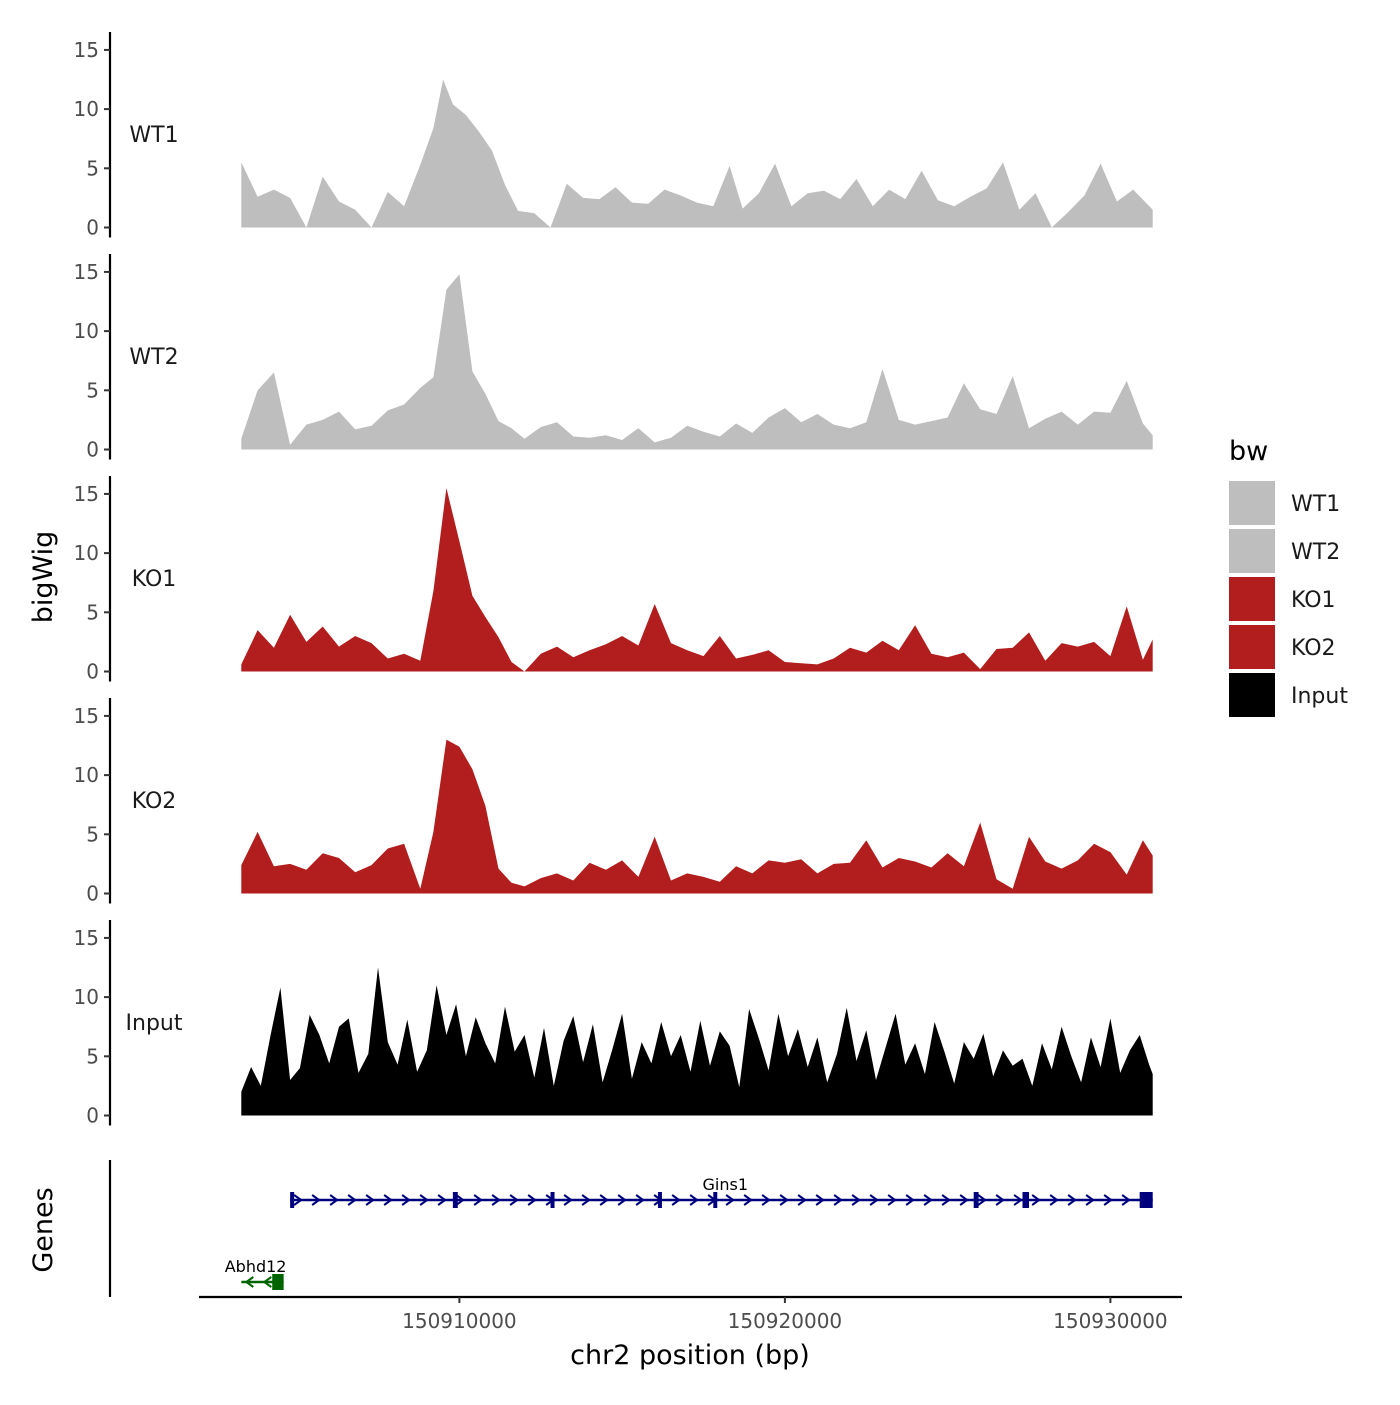 This screenshot has width=1400, height=1405. I want to click on legend-label-wt1: WT1, so click(1315, 504).